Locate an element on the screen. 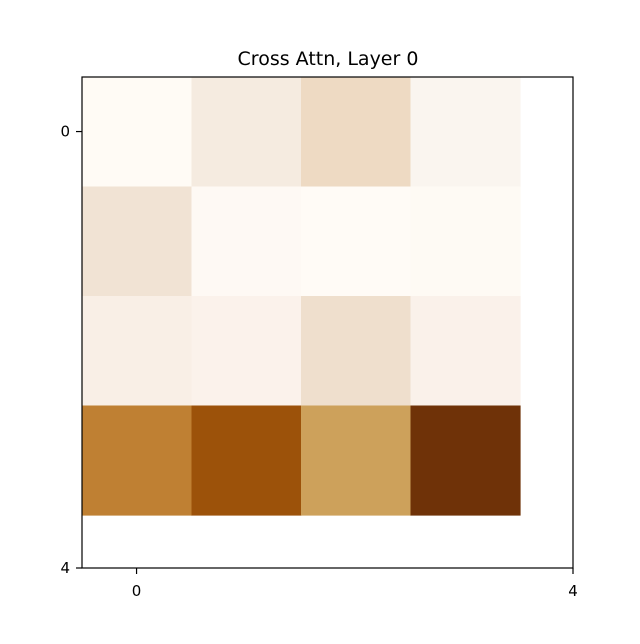  y-tick-label: 4 is located at coordinates (65, 568).